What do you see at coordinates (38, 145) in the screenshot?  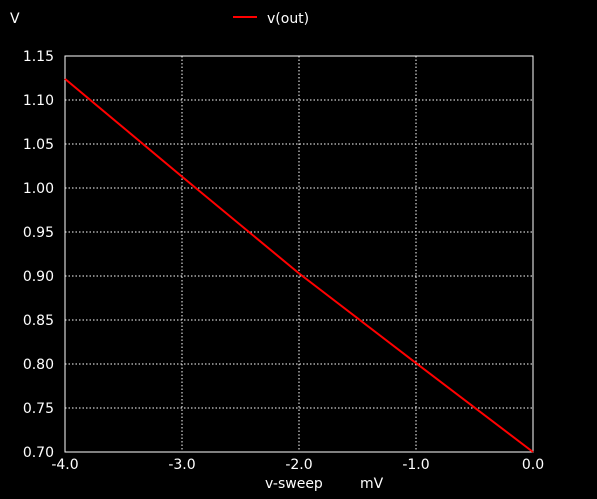 I see `y-tick-label: 1.05` at bounding box center [38, 145].